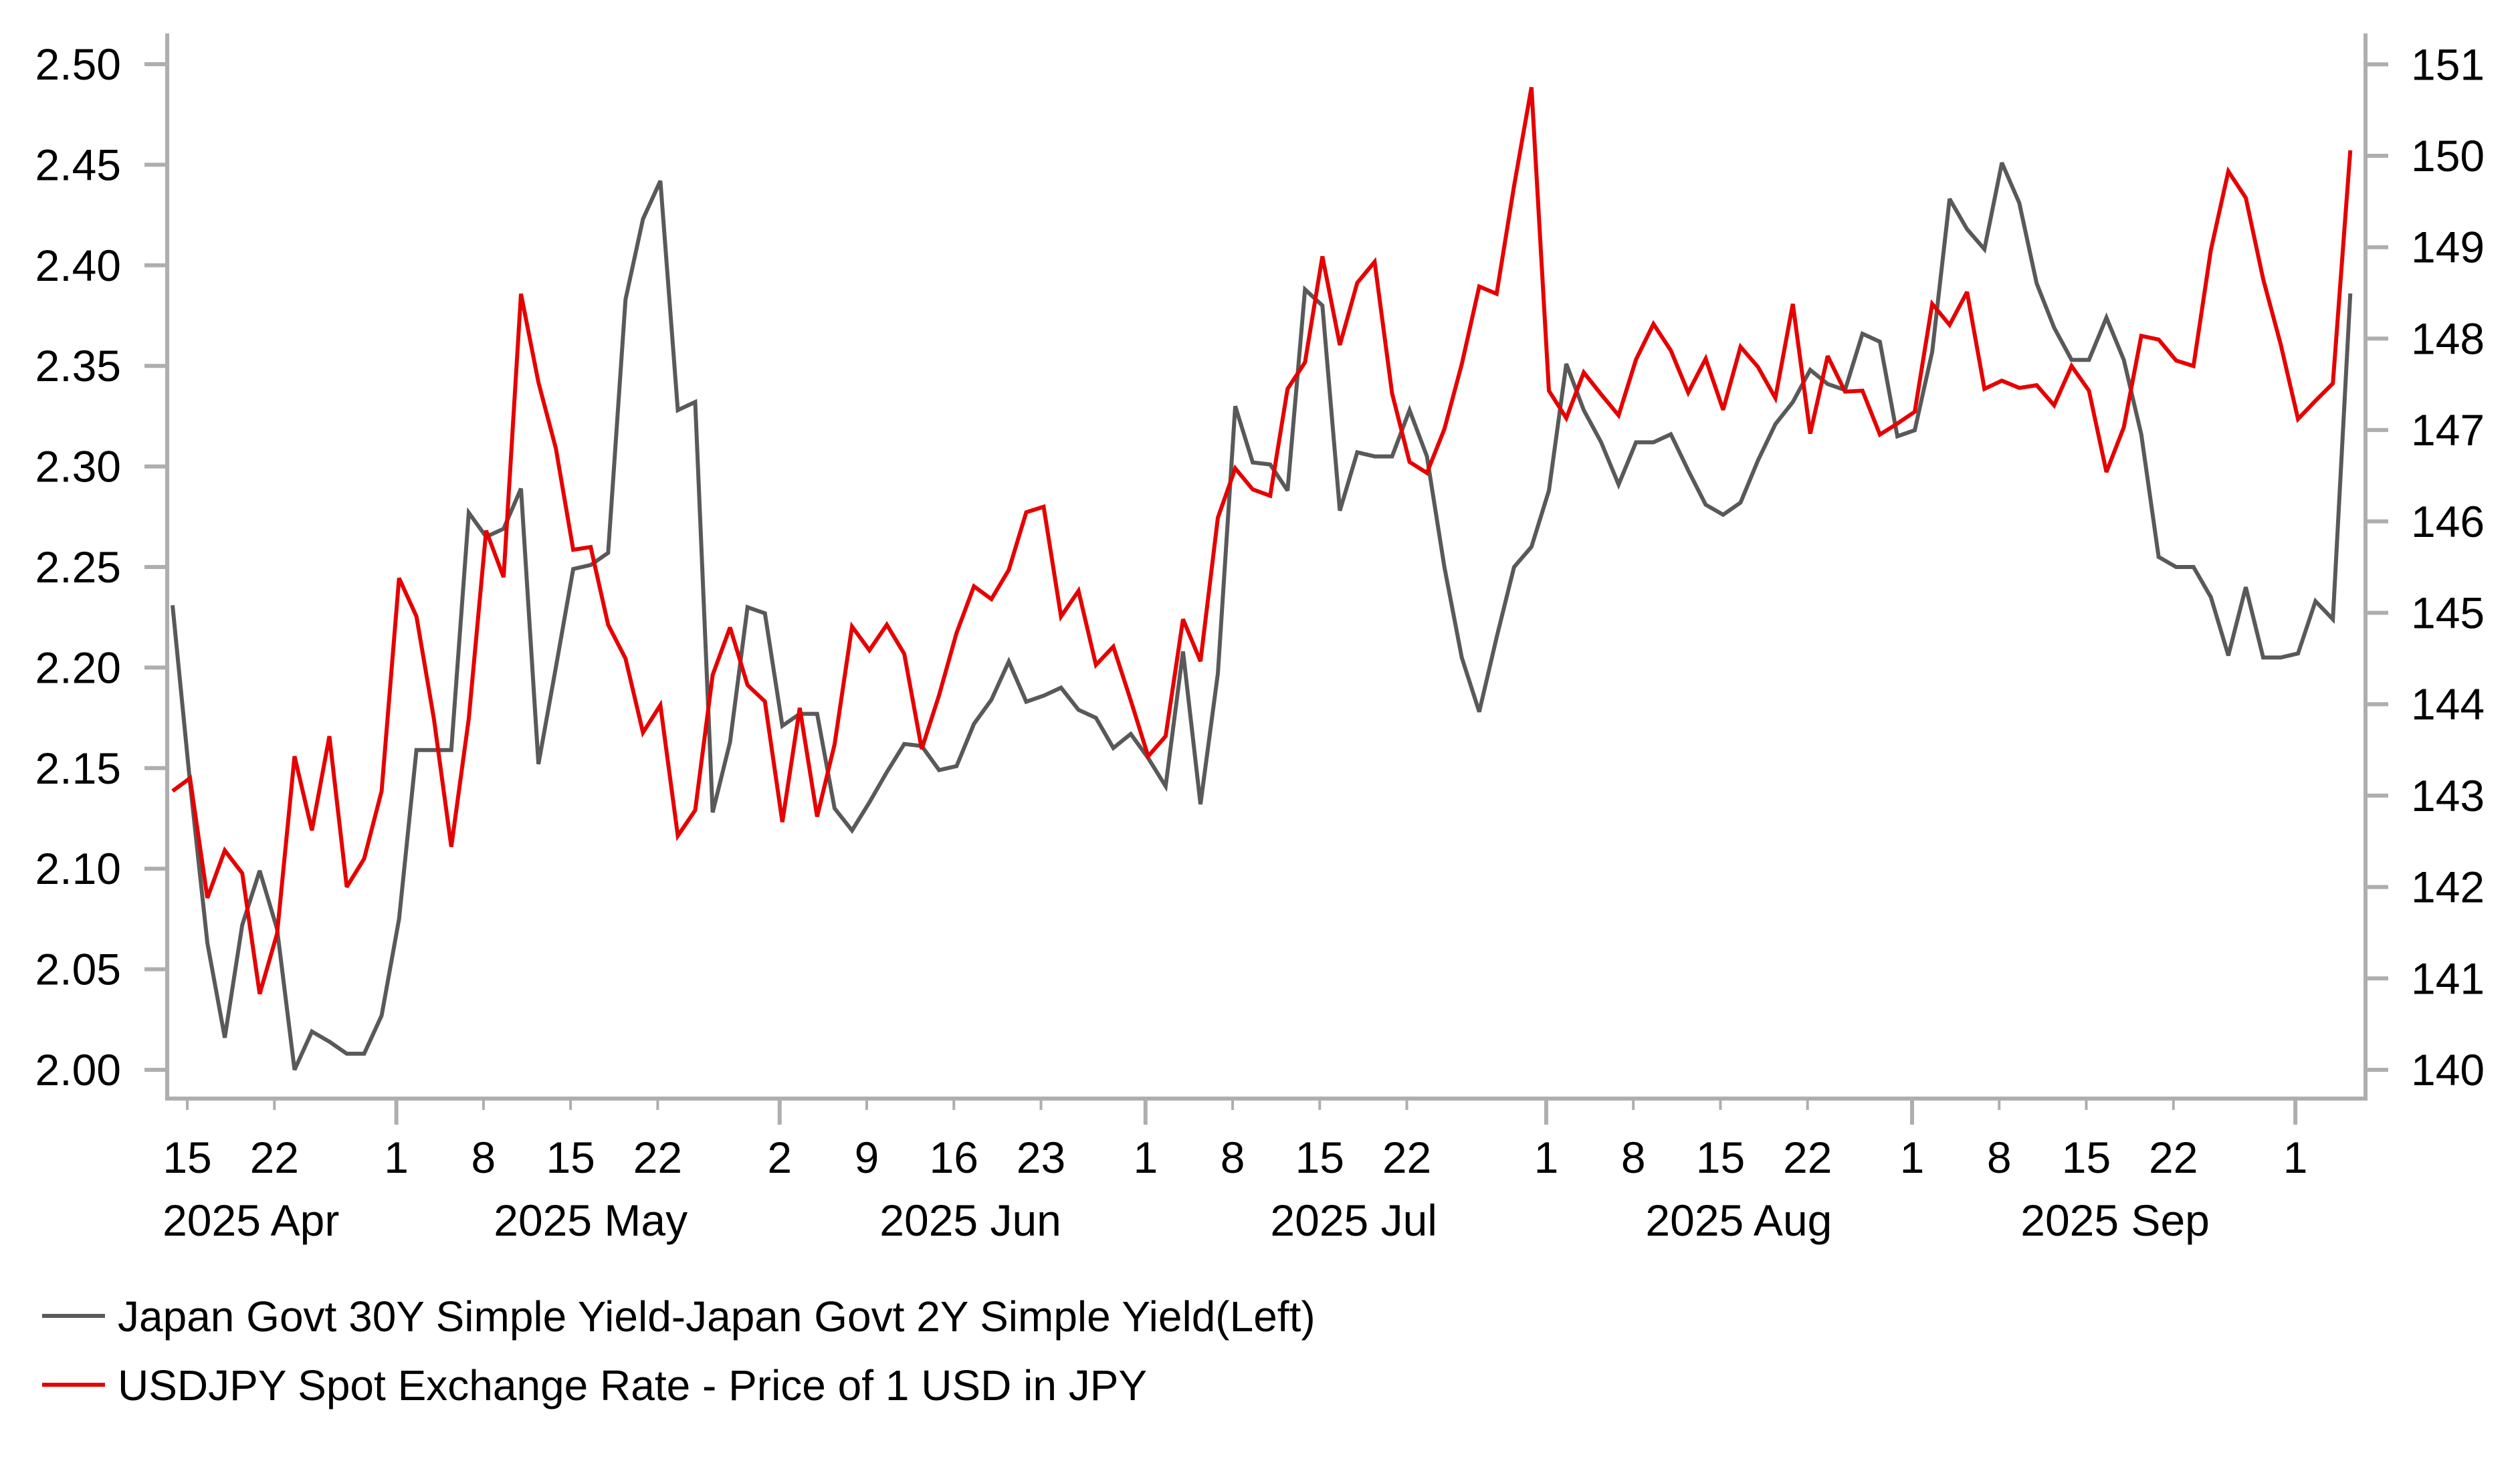  I want to click on left-axis-tick-label: 2.05, so click(78, 969).